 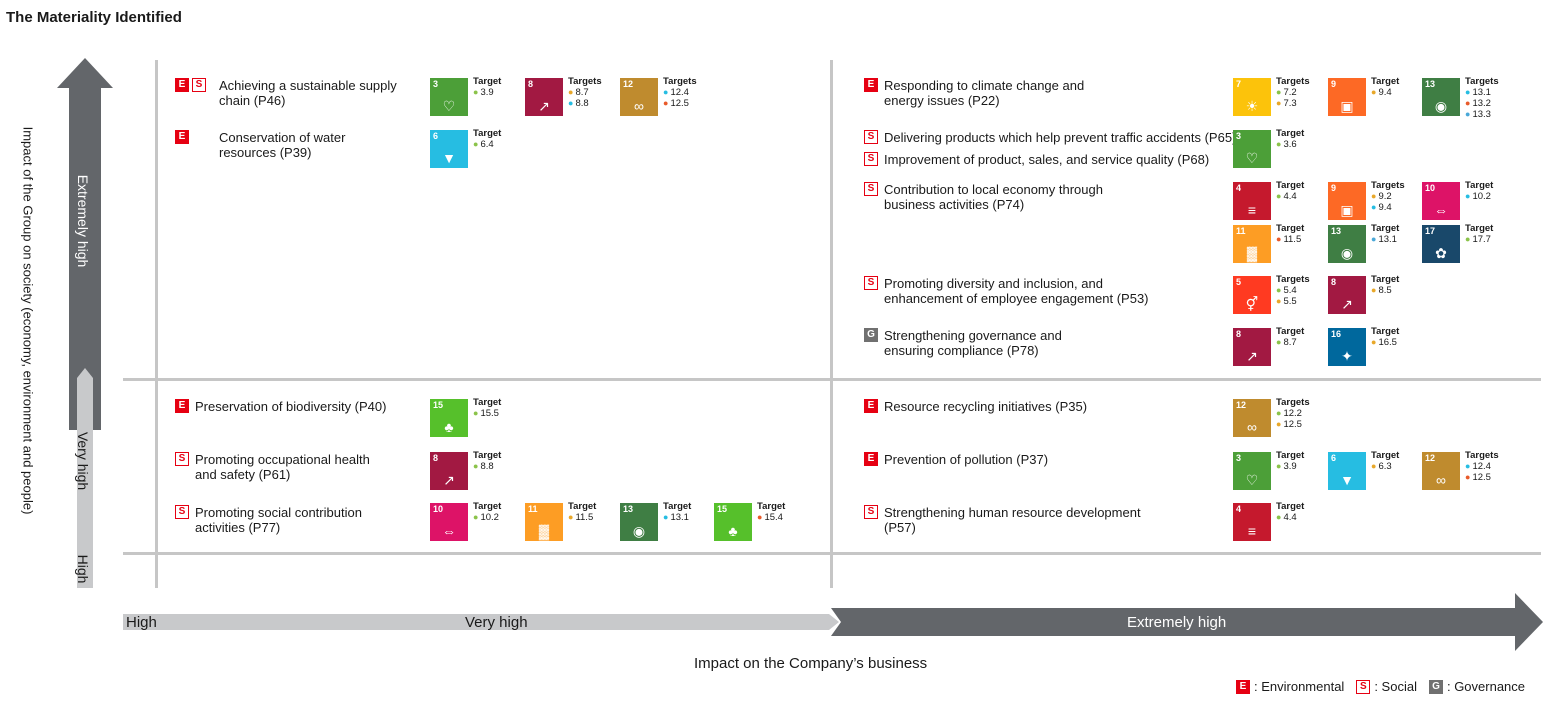 What do you see at coordinates (1430, 188) in the screenshot?
I see `sdg-goal-number: 10` at bounding box center [1430, 188].